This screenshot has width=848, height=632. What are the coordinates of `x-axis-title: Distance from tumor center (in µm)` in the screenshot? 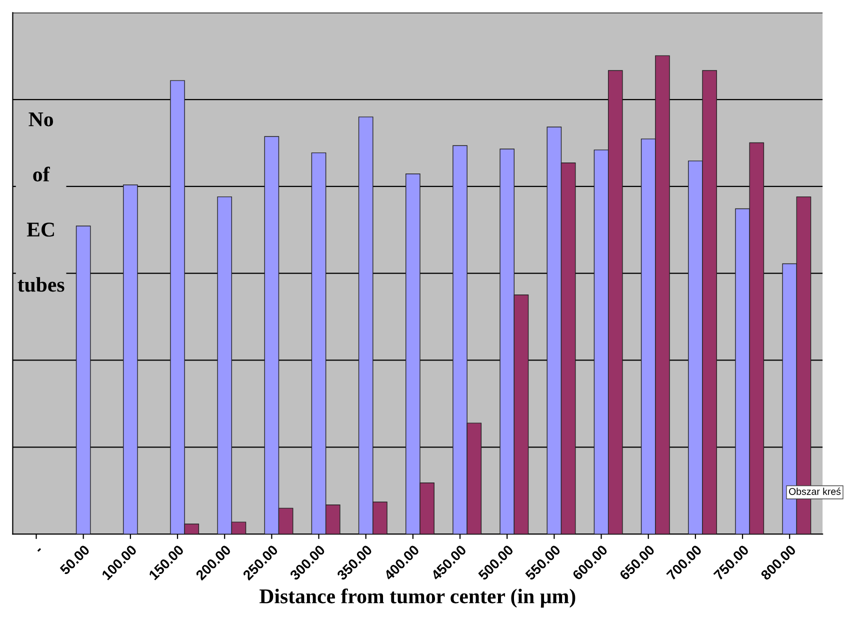 It's located at (418, 598).